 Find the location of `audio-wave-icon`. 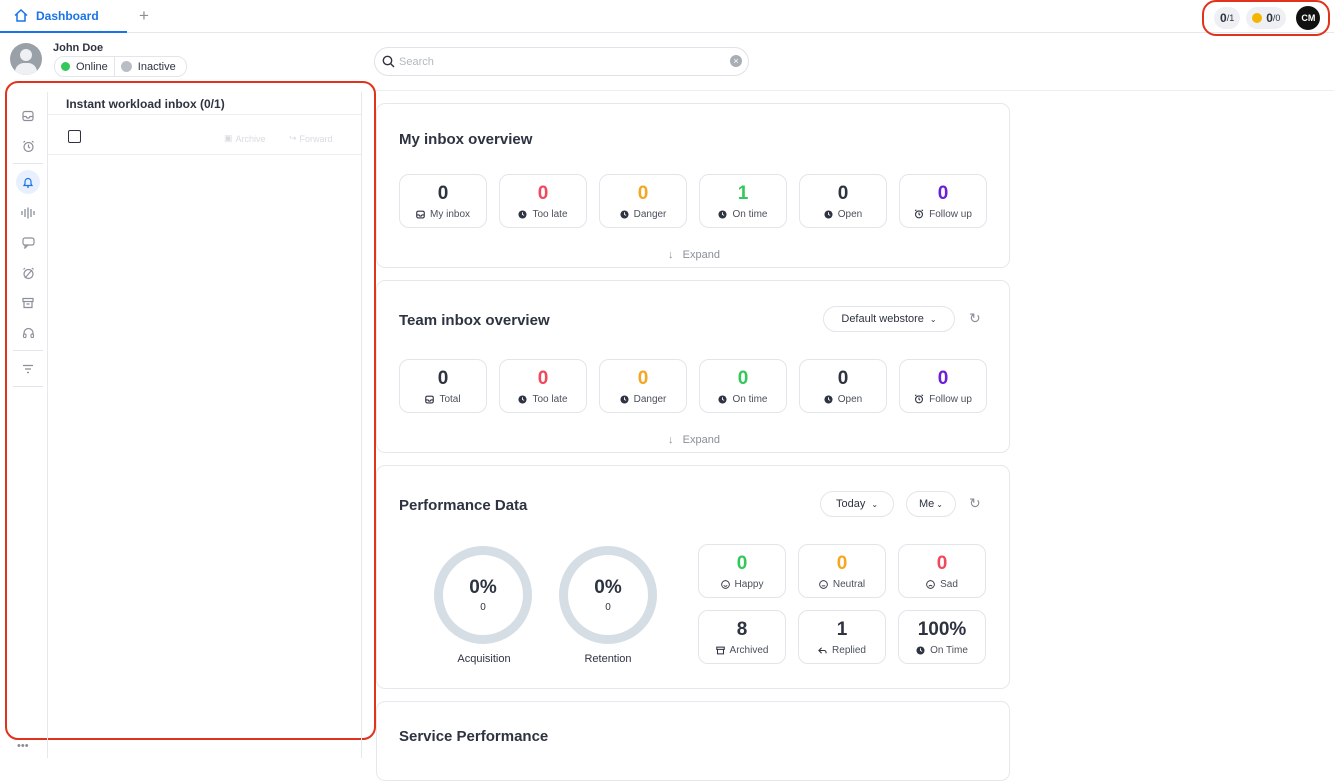

audio-wave-icon is located at coordinates (28, 213).